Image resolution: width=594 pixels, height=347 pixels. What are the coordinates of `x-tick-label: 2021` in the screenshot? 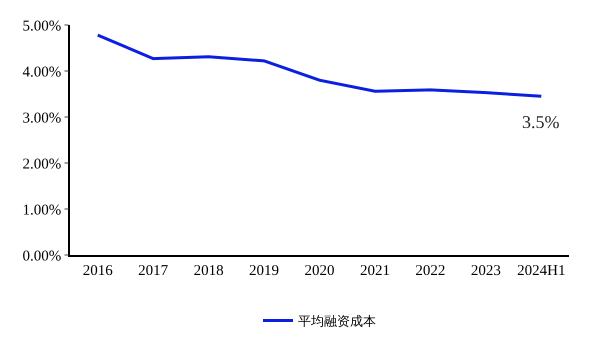 It's located at (375, 270).